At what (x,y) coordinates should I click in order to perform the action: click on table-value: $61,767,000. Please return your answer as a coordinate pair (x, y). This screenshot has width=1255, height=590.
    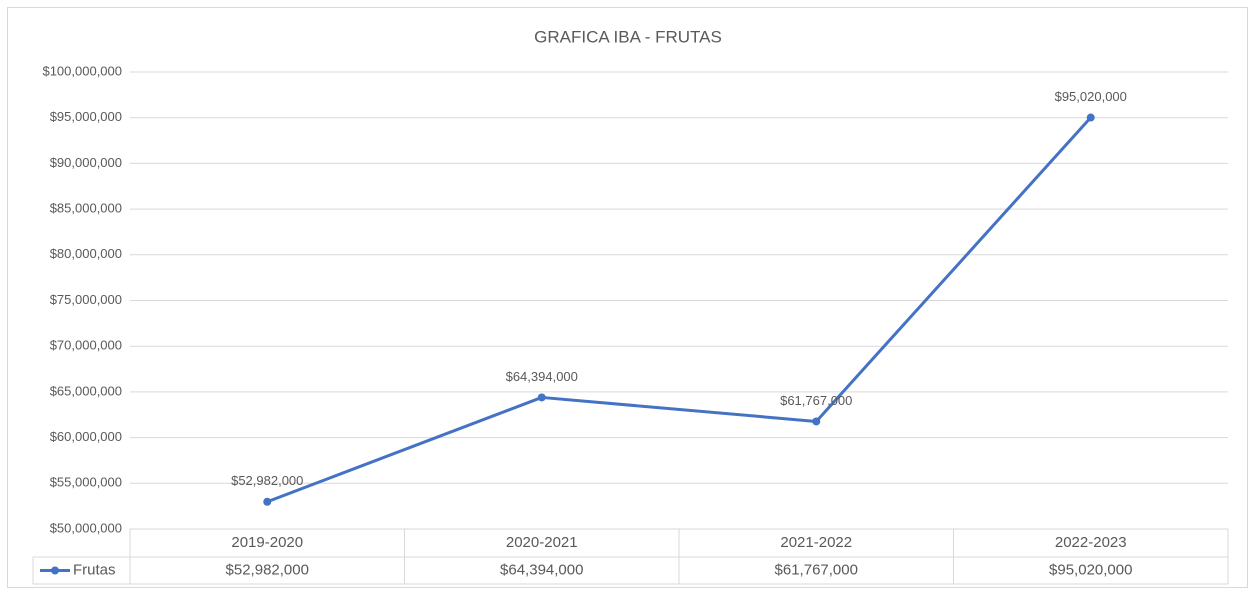
    Looking at the image, I should click on (816, 569).